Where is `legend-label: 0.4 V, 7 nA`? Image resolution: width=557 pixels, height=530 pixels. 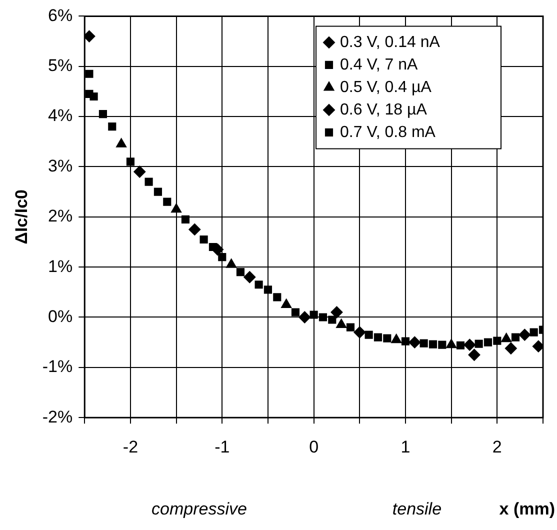 legend-label: 0.4 V, 7 nA is located at coordinates (379, 65).